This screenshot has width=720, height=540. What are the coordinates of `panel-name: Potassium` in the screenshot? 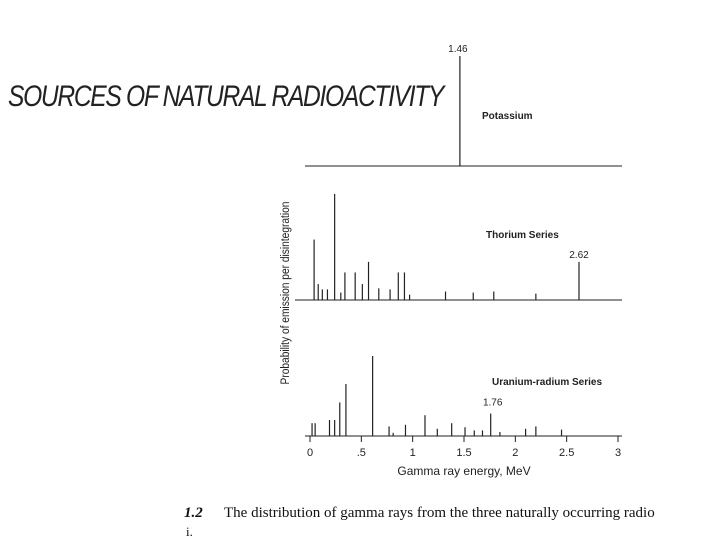 It's located at (507, 116).